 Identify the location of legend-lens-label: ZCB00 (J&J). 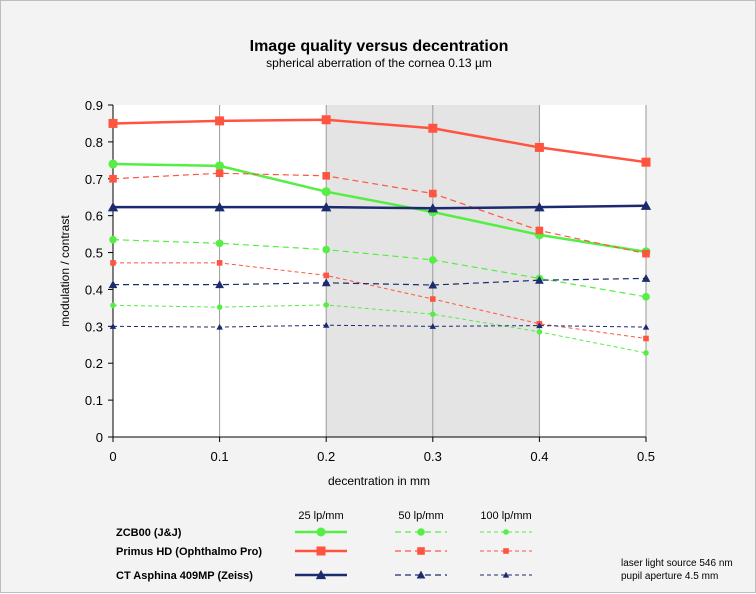
(149, 533).